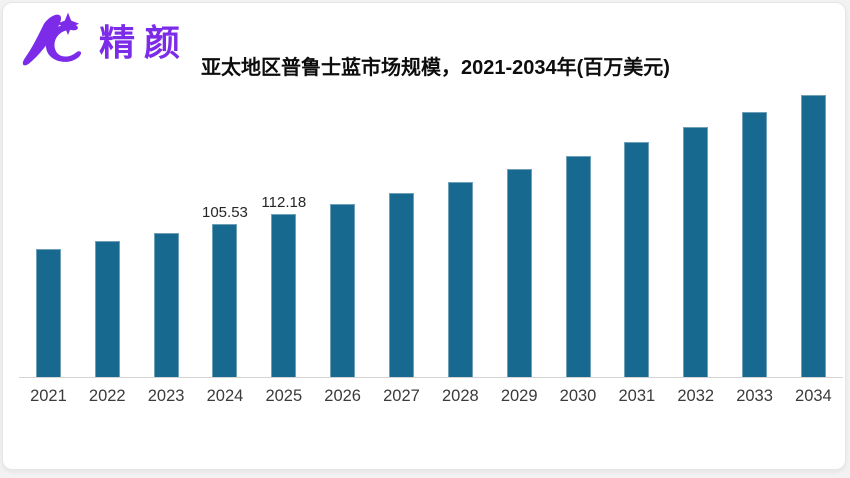 The width and height of the screenshot is (850, 478). I want to click on bar-2024, so click(225, 300).